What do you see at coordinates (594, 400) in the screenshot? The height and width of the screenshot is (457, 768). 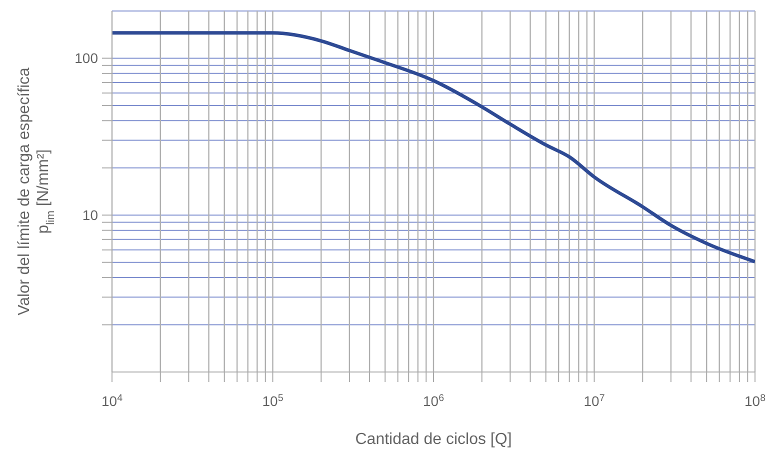 I see `x-tick-label: 10$^{7}$` at bounding box center [594, 400].